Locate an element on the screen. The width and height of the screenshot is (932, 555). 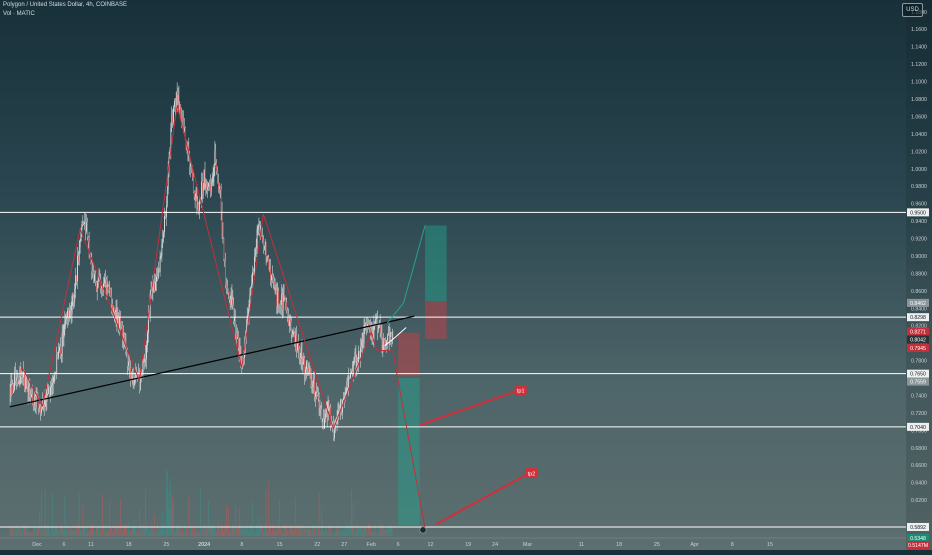
level-badge is located at coordinates (918, 526).